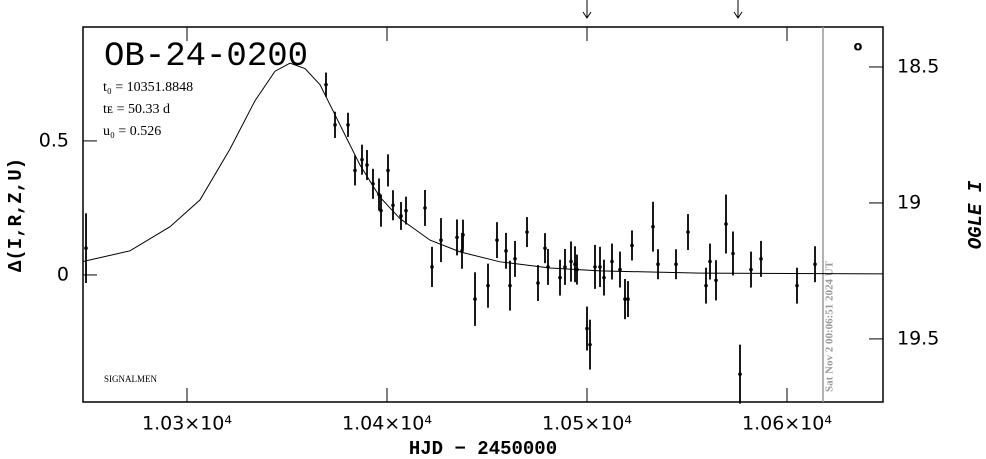  I want to click on symbol: o, so click(858, 47).